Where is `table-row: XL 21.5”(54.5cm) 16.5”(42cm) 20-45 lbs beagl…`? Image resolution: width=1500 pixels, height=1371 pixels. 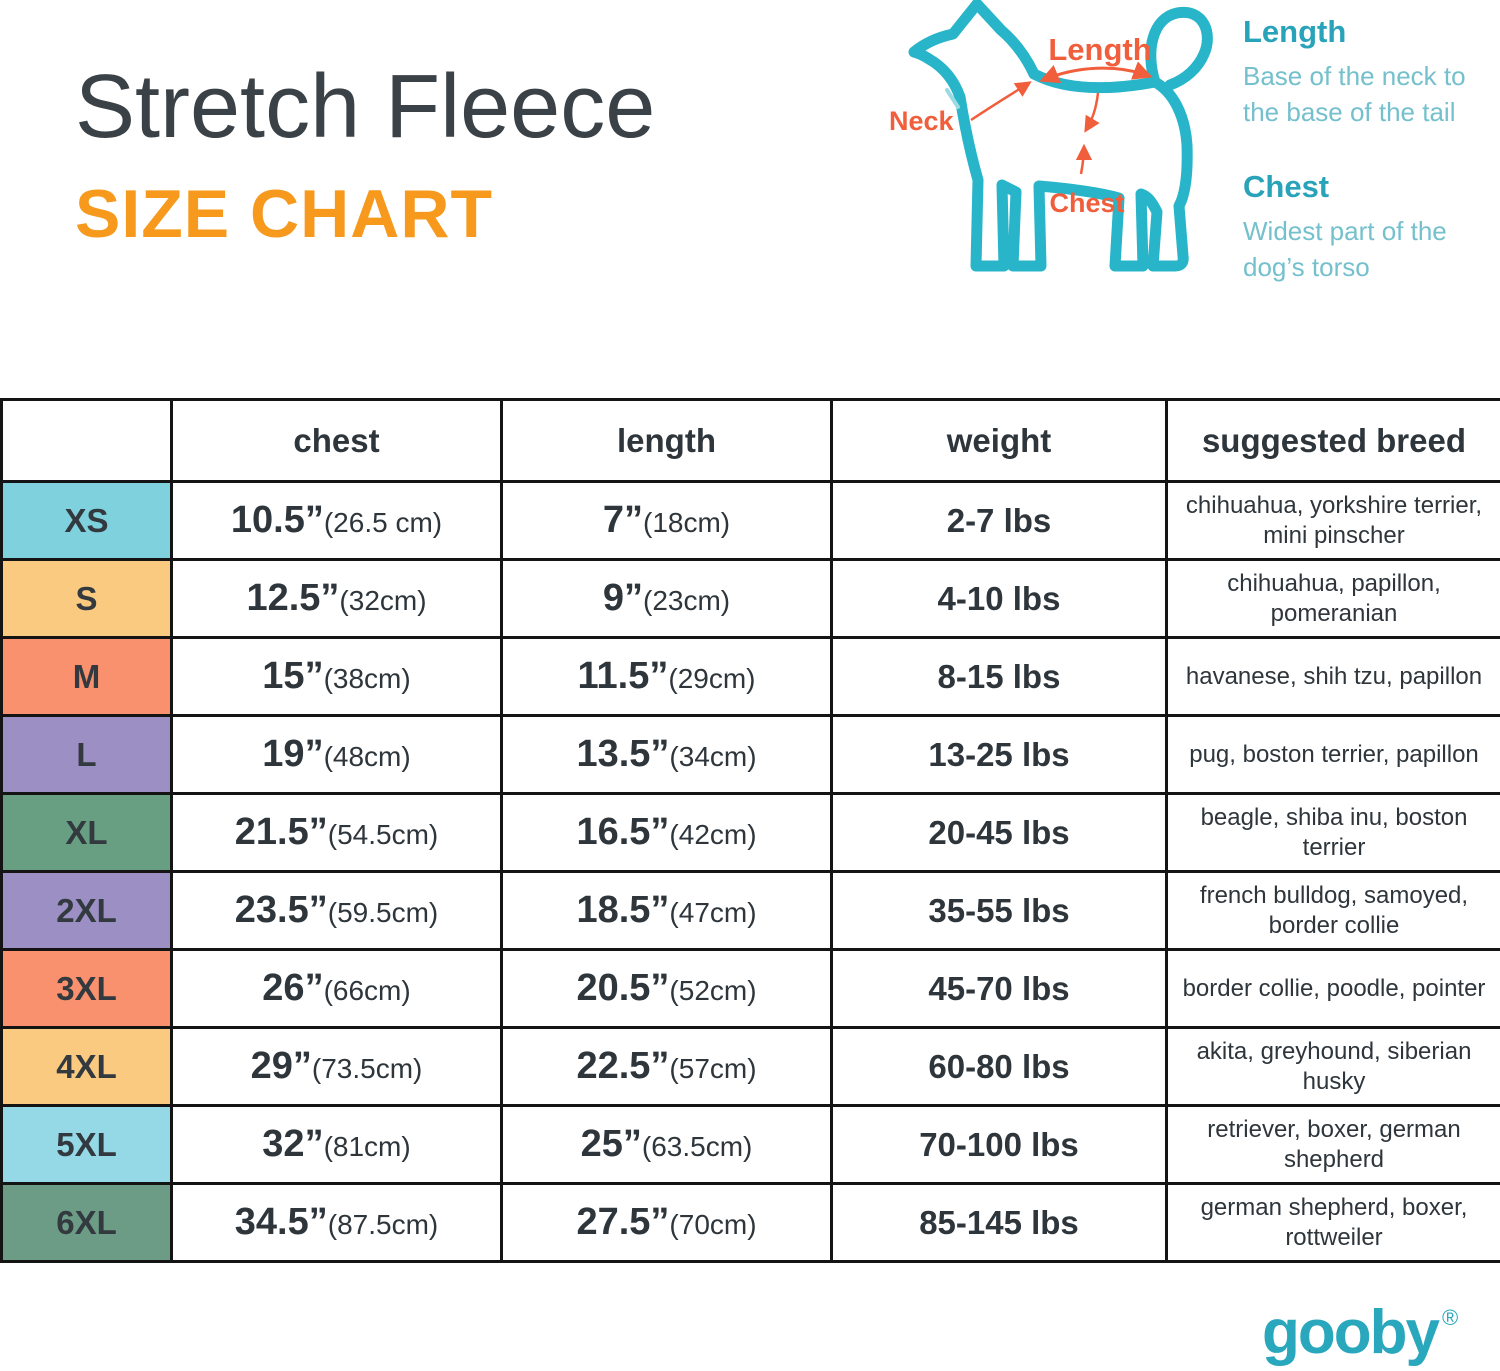
table-row: XL 21.5”(54.5cm) 16.5”(42cm) 20-45 lbs beagl… is located at coordinates (750, 832).